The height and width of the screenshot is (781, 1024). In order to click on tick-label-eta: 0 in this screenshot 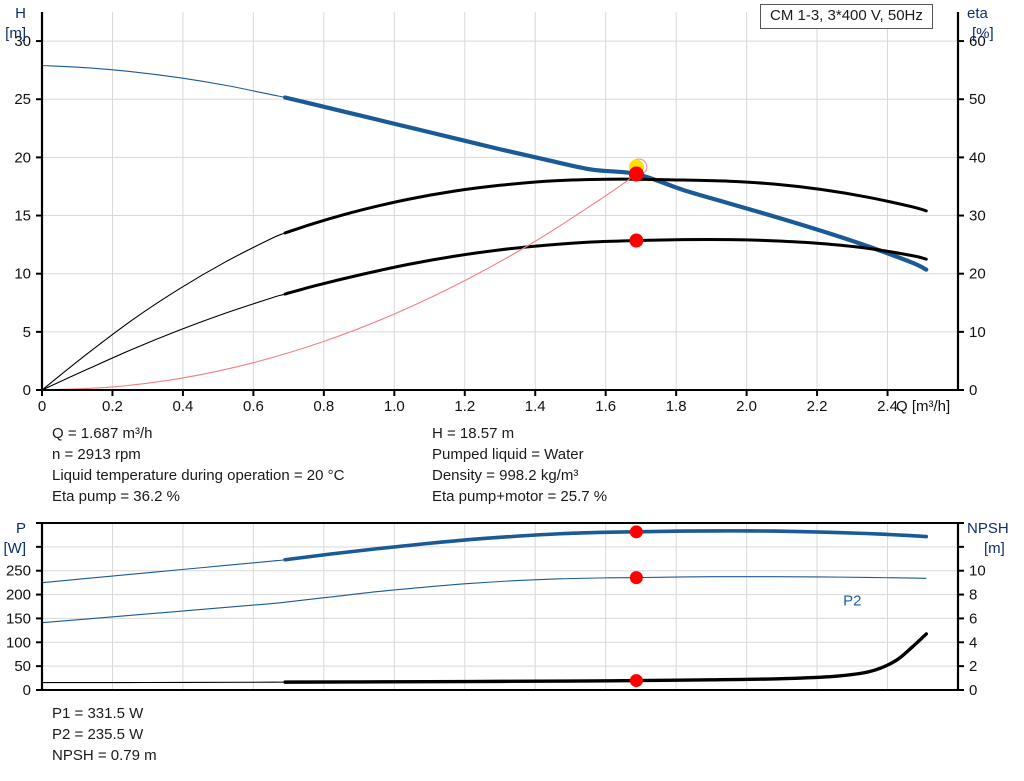, I will do `click(973, 390)`.